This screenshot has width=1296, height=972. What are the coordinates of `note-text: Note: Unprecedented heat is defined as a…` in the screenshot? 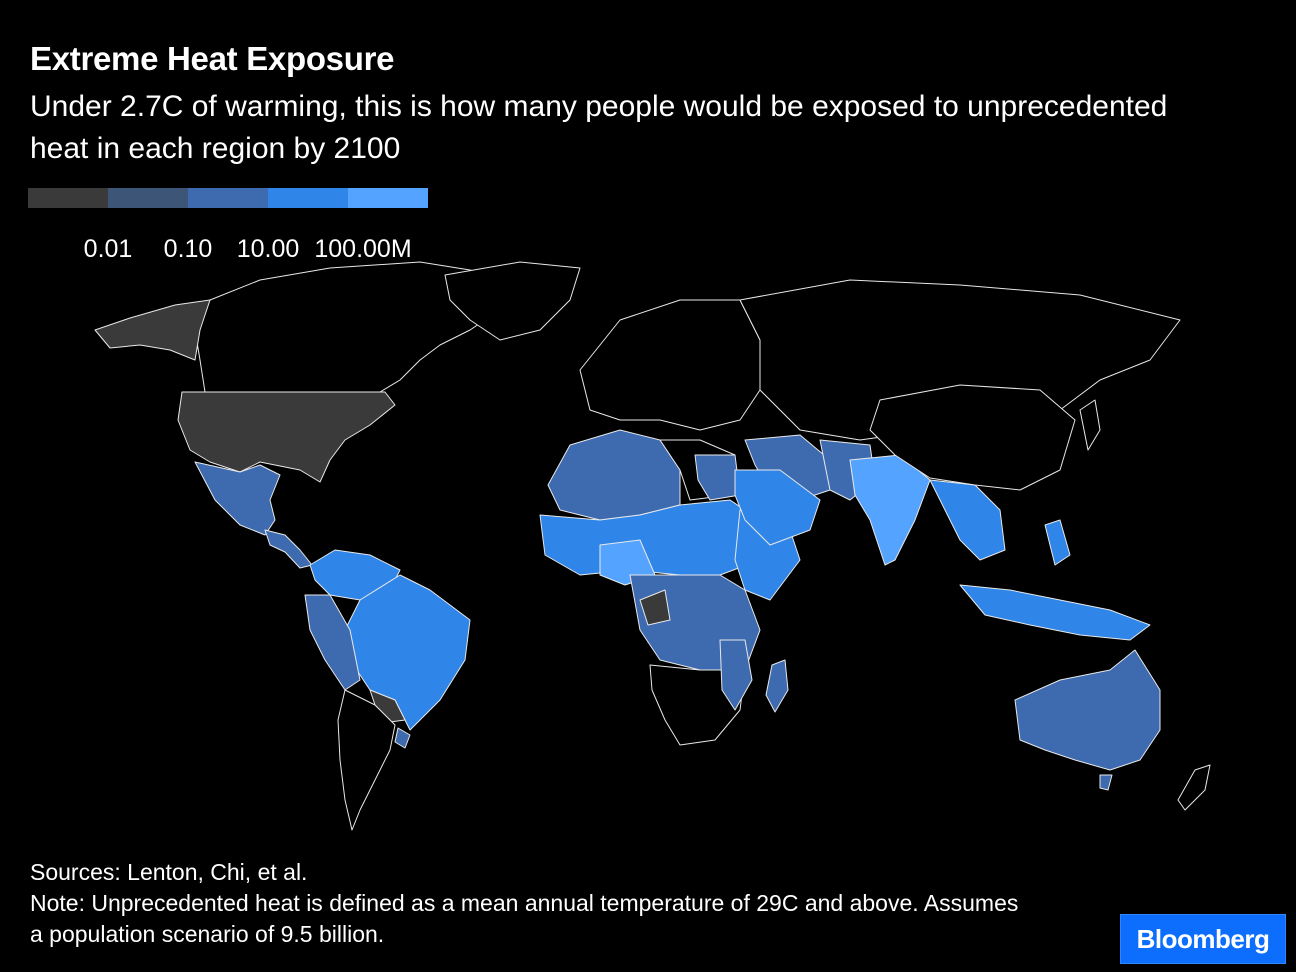 It's located at (524, 918).